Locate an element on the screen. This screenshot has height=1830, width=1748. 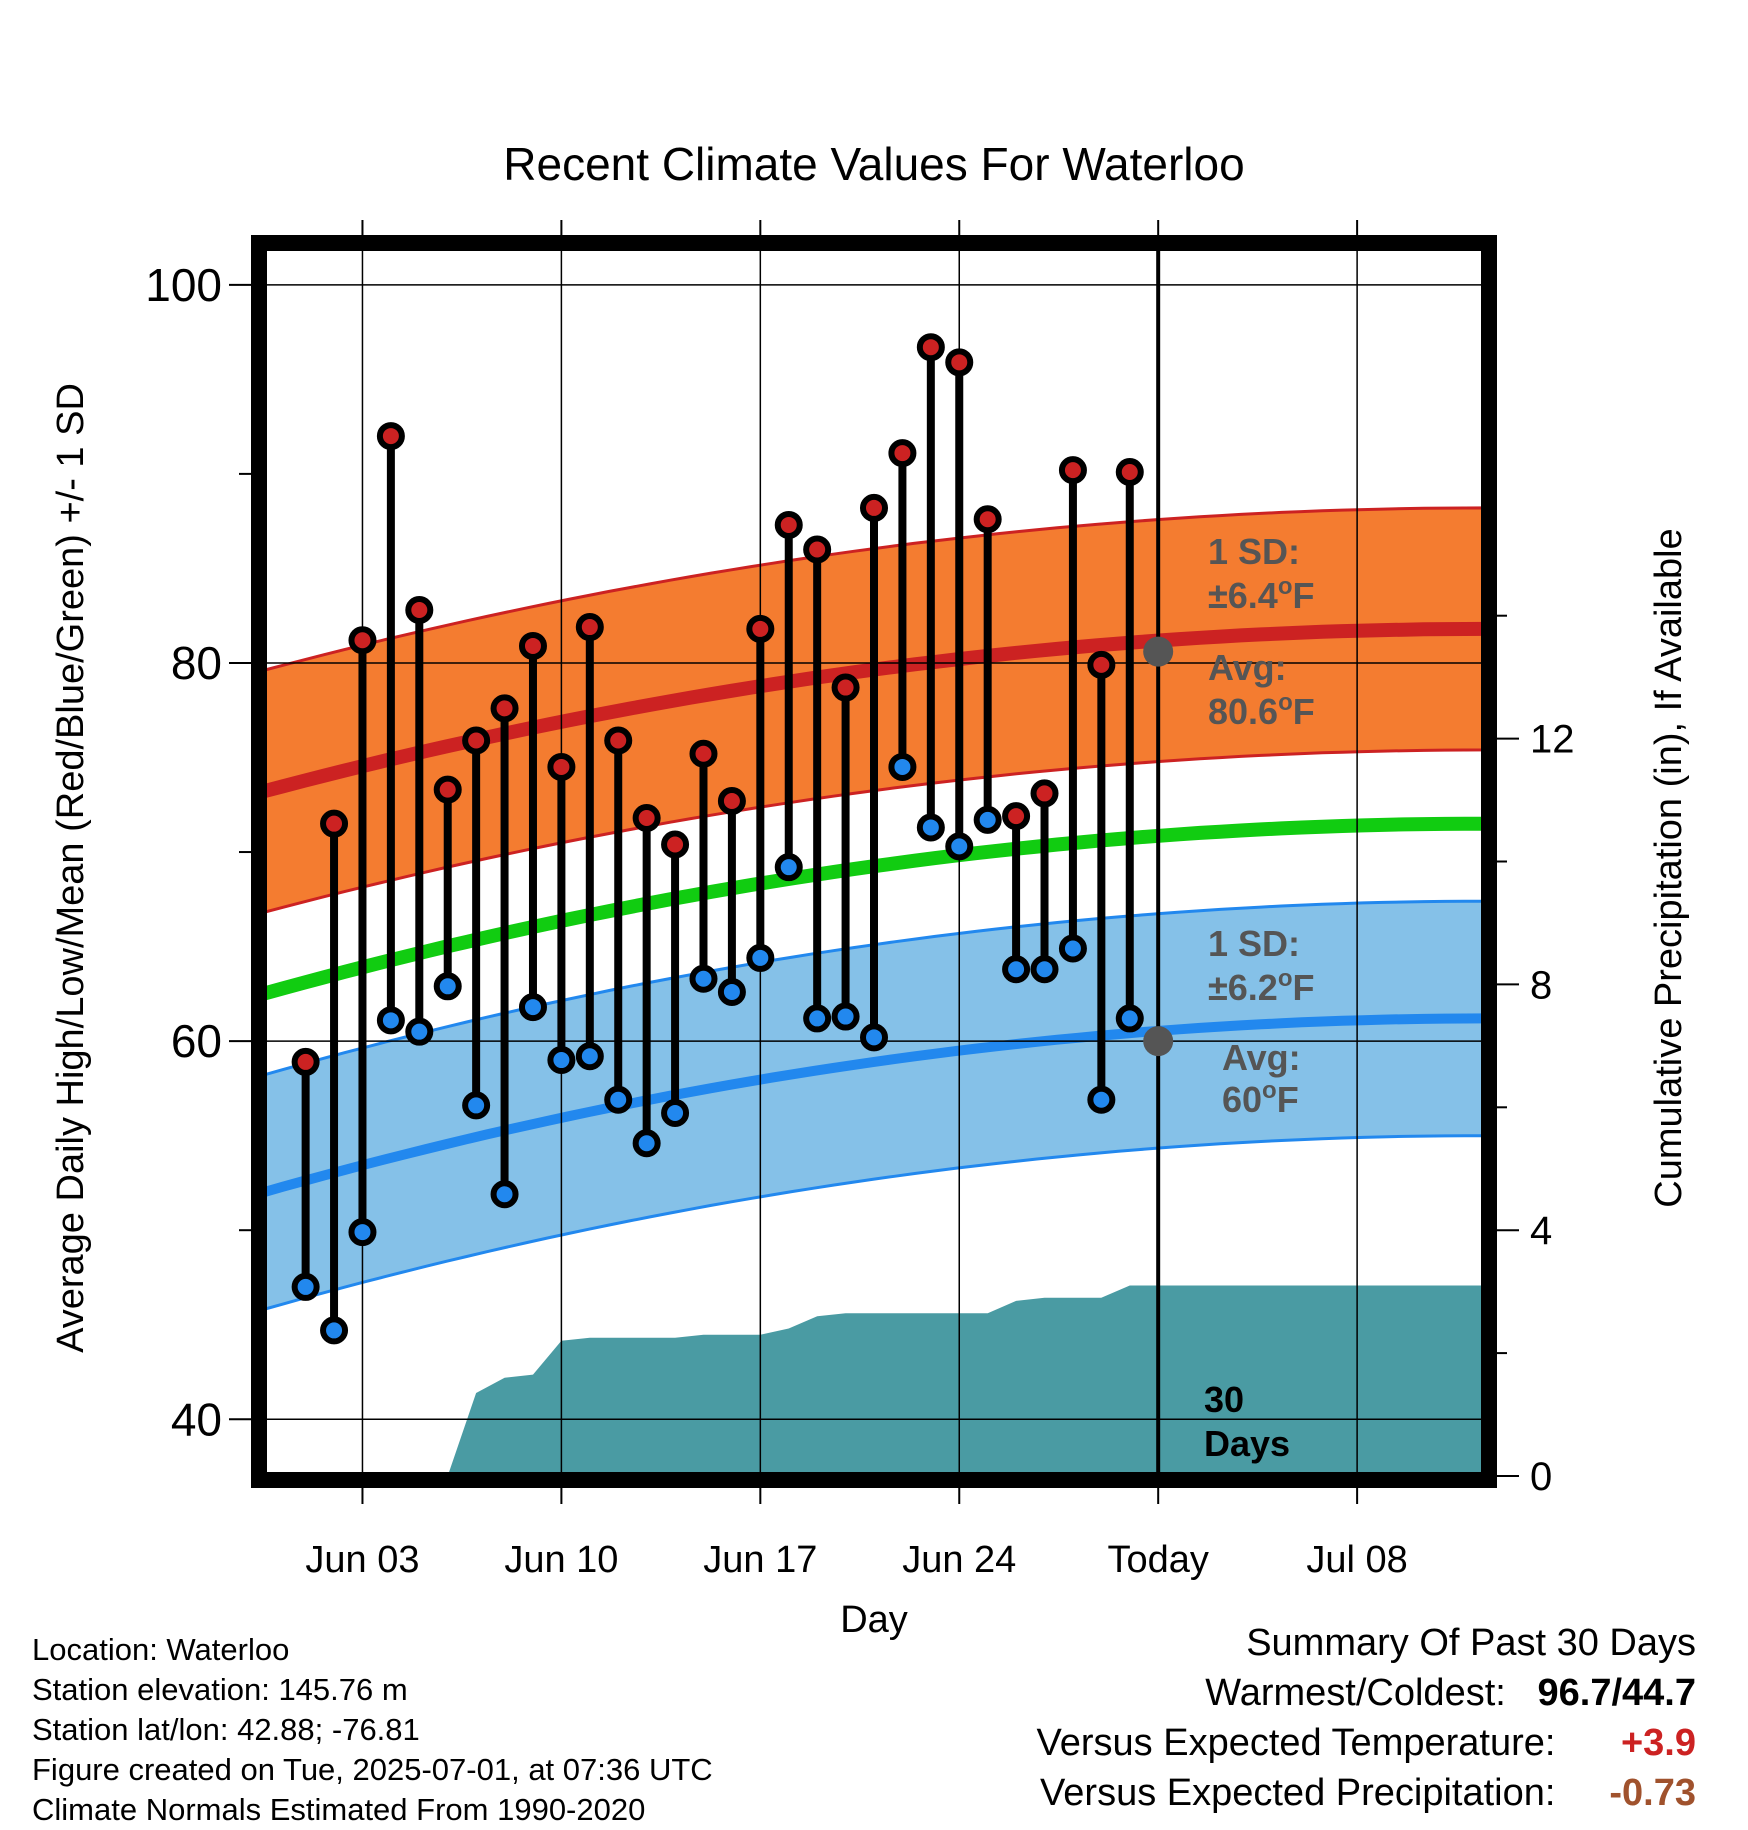
y-tick-label: 80 is located at coordinates (196, 663).